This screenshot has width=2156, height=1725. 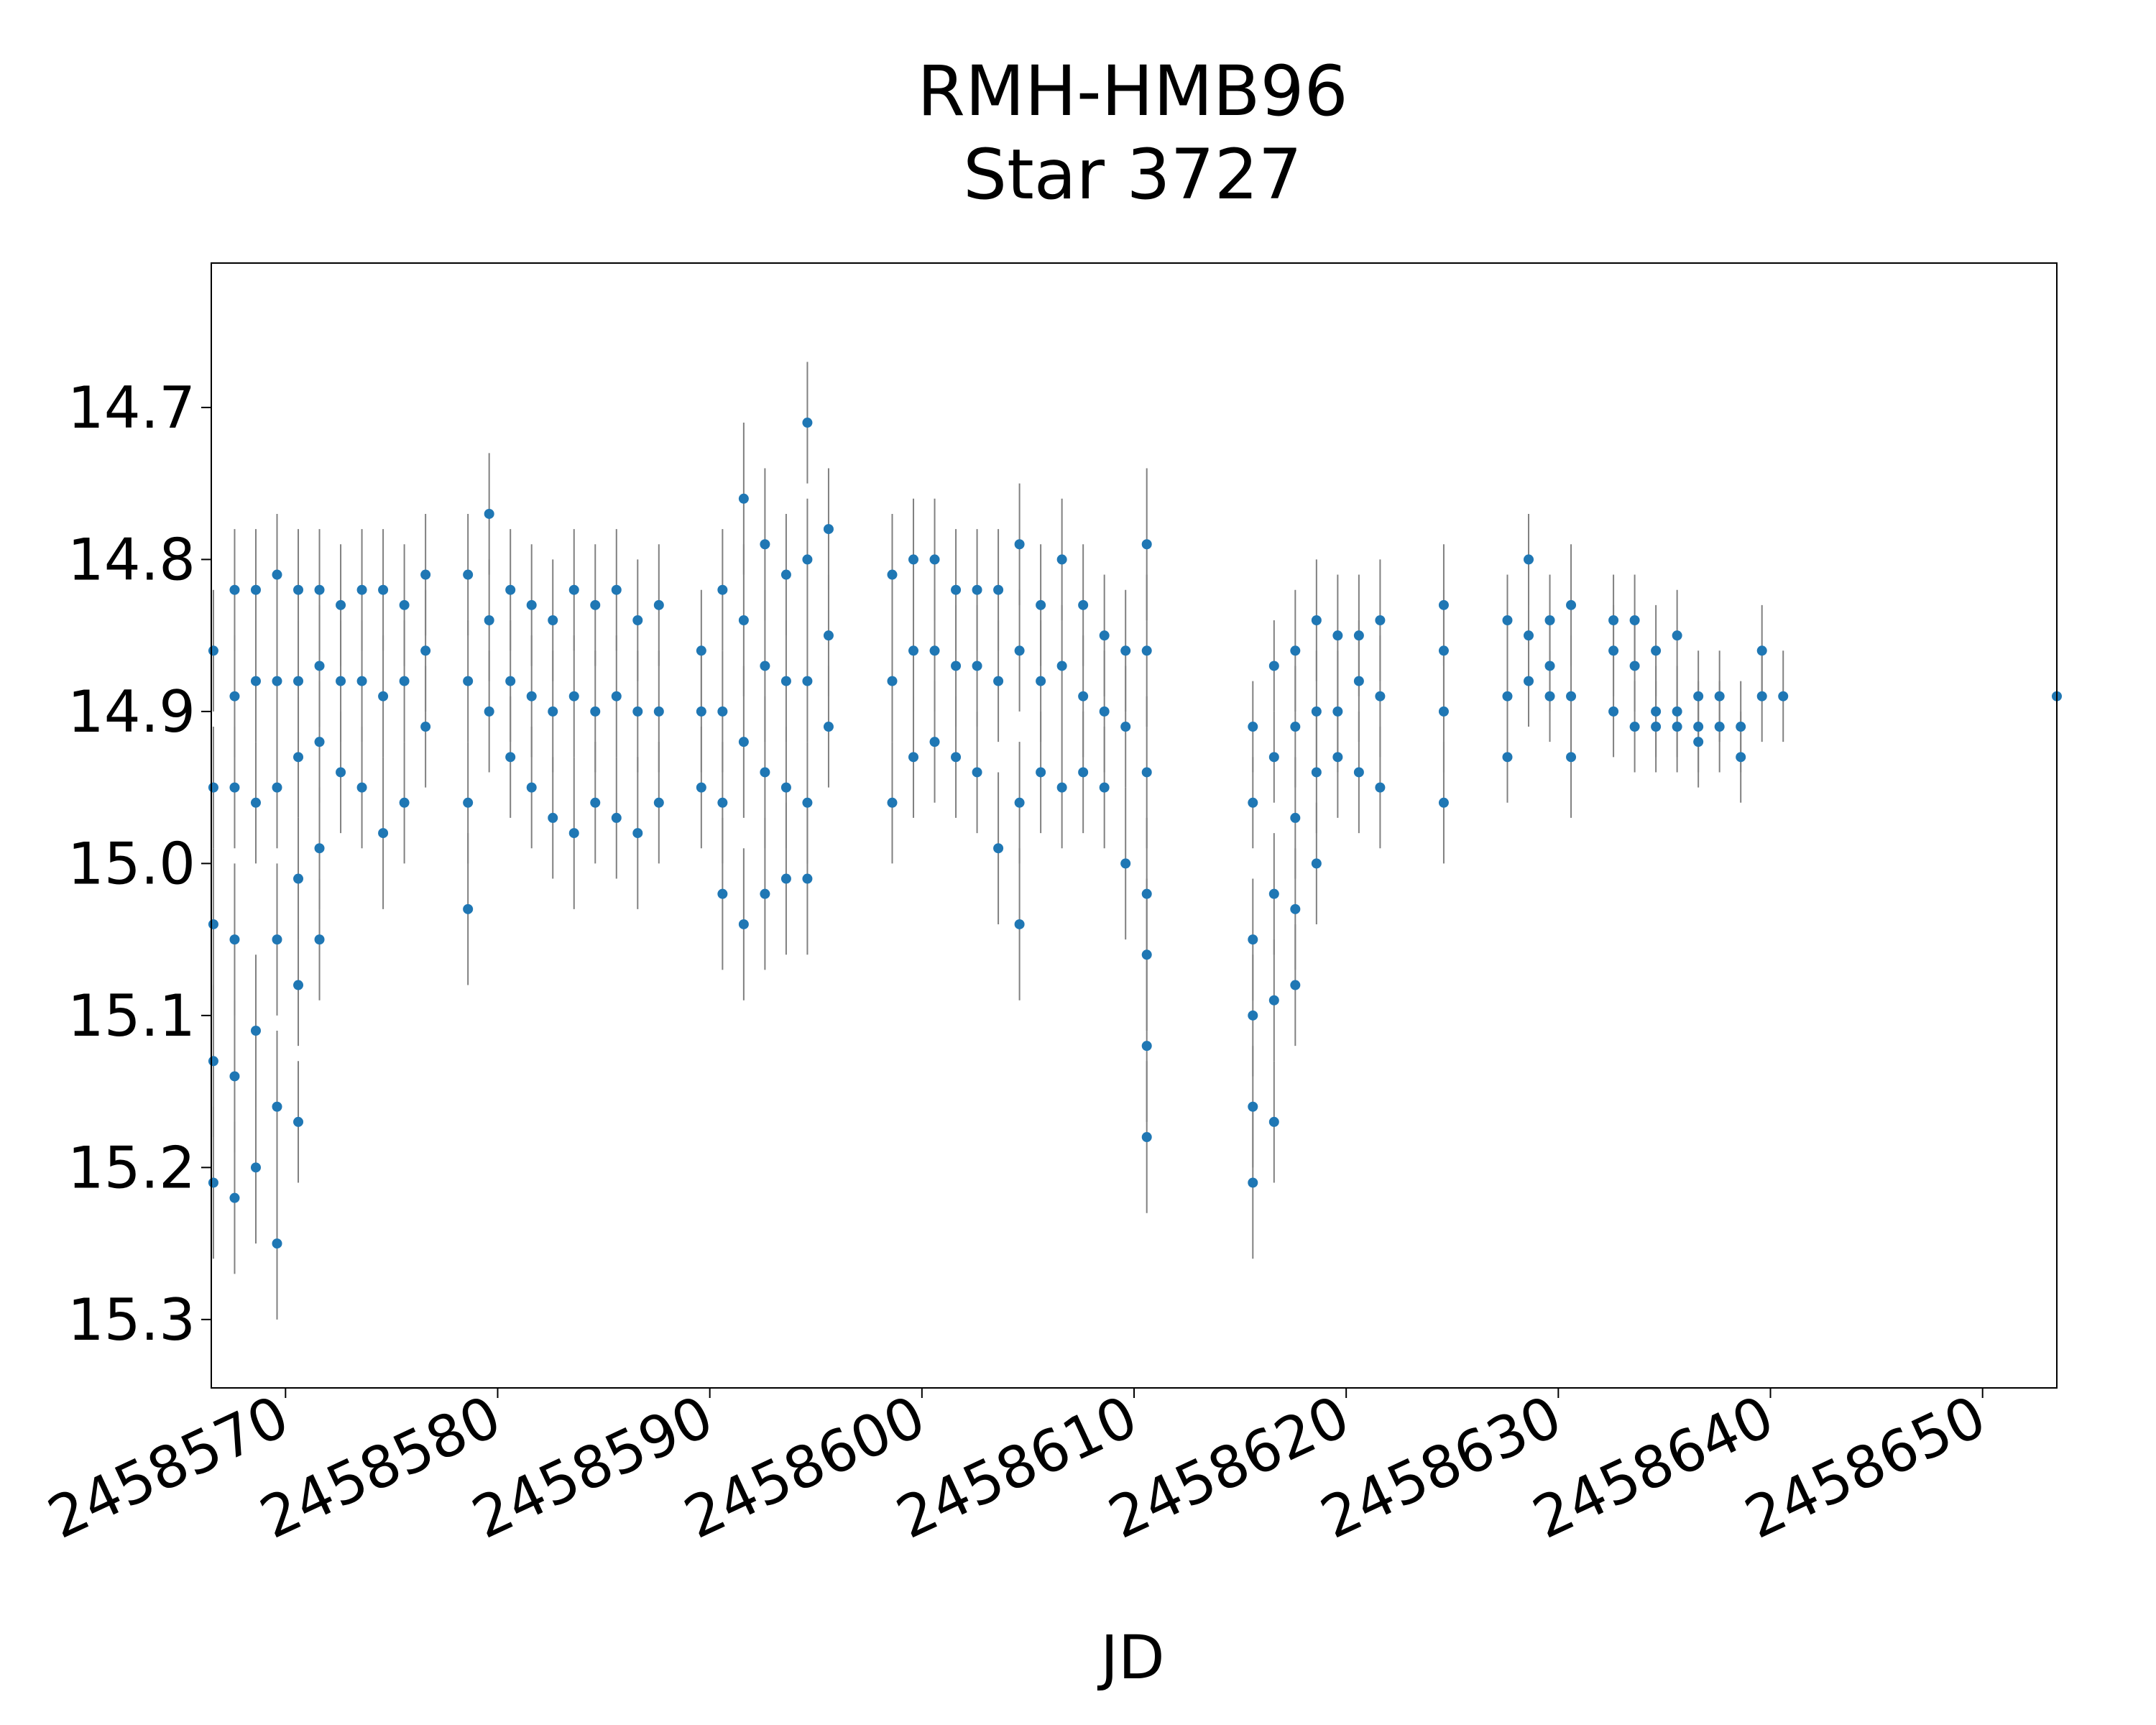 I want to click on y-tick-label: 14.7, so click(x=131, y=407).